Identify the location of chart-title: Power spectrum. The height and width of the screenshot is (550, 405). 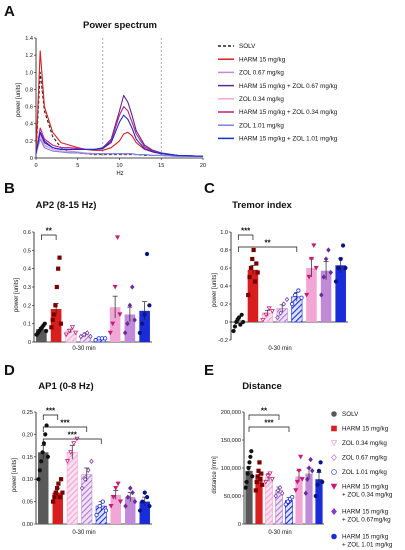
(120, 25).